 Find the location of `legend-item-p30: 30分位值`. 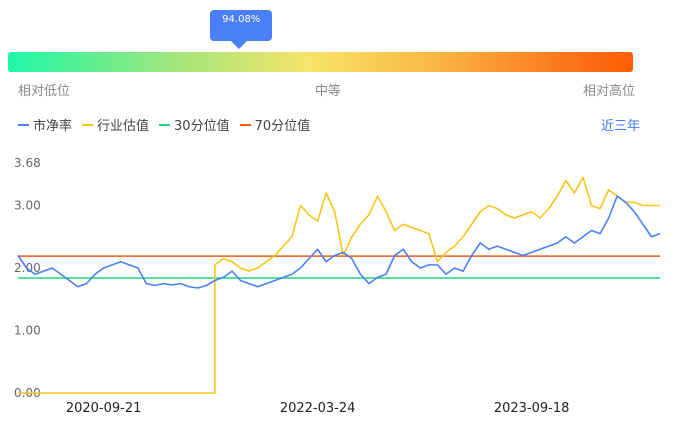

legend-item-p30: 30分位值 is located at coordinates (194, 124).